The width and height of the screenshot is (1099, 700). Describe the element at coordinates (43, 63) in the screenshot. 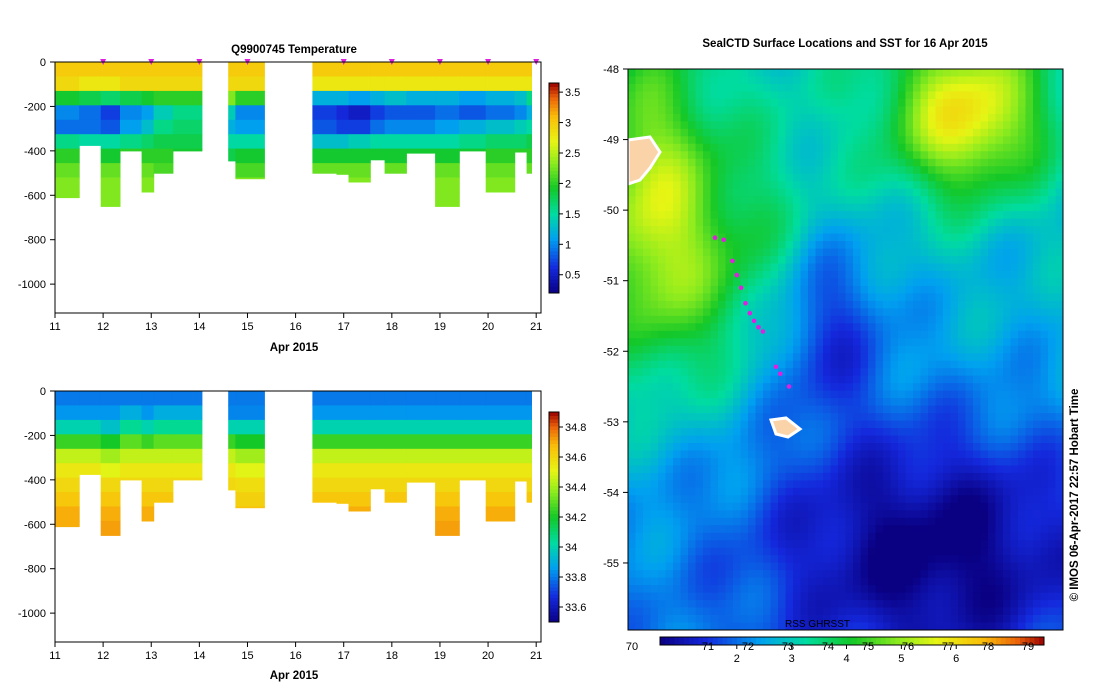

I see `y-tick-label: 0` at that location.